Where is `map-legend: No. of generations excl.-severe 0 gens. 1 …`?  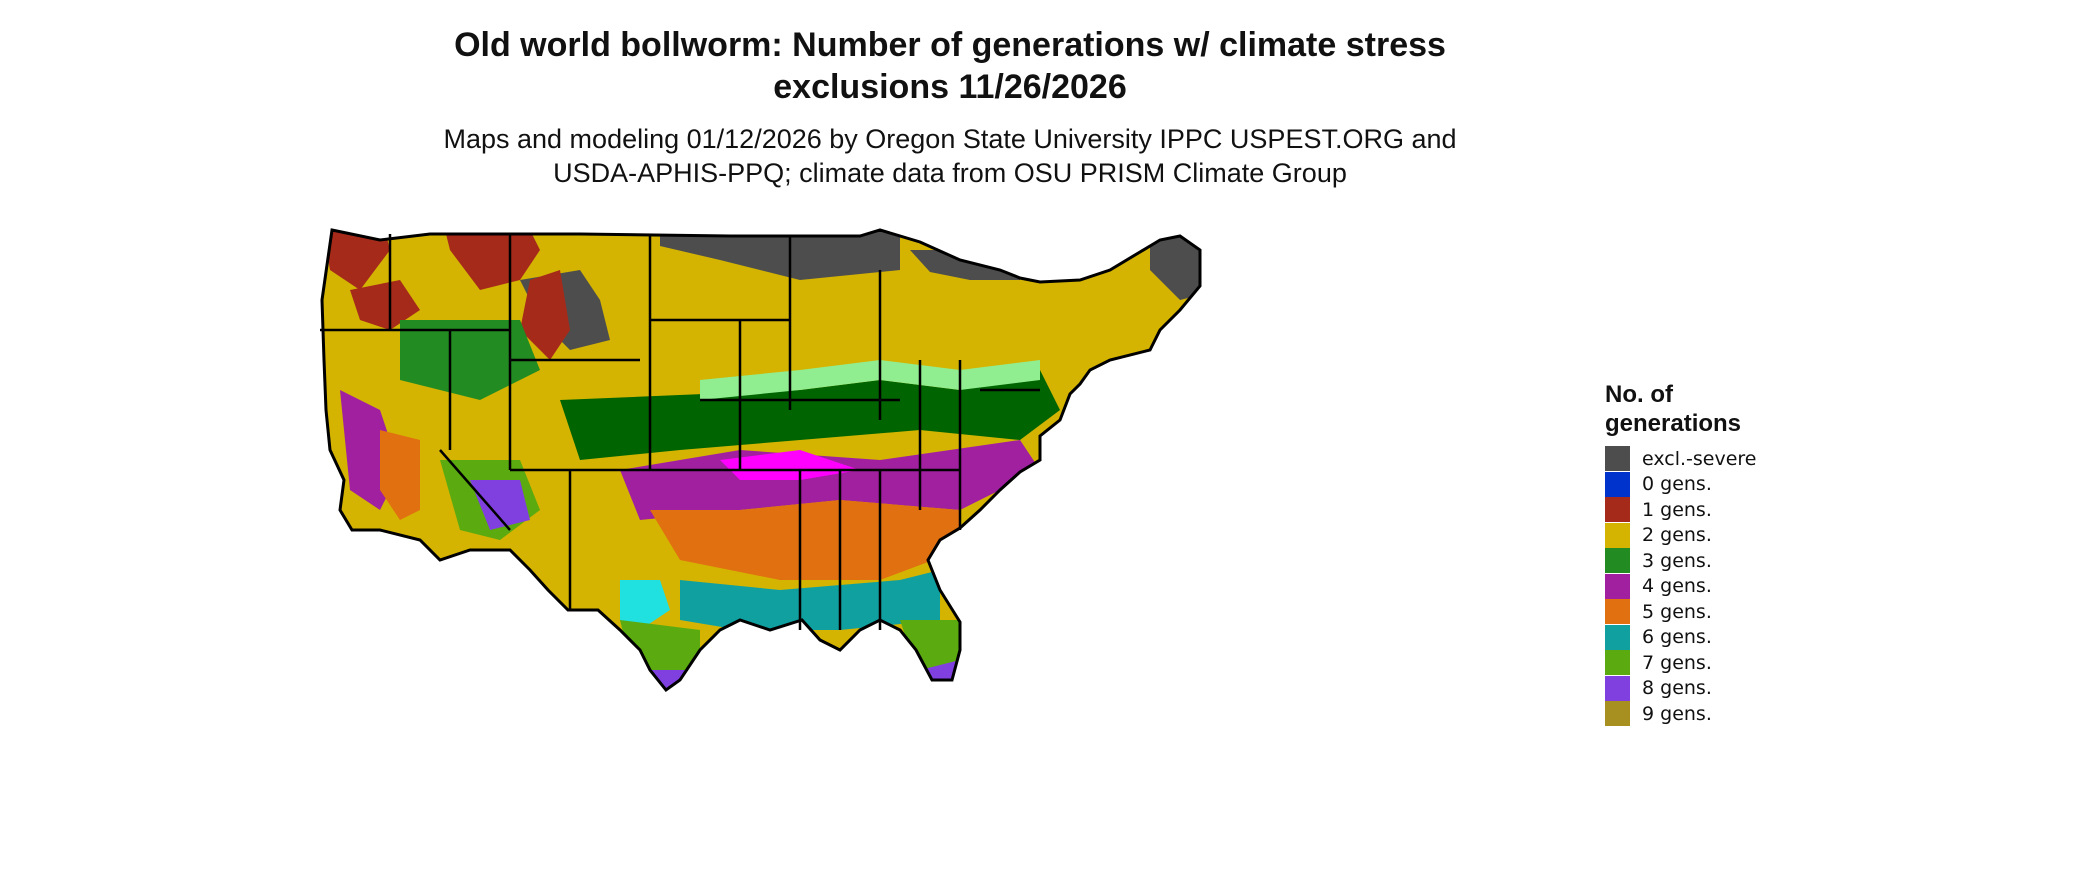 map-legend: No. of generations excl.-severe 0 gens. 1 … is located at coordinates (1725, 553).